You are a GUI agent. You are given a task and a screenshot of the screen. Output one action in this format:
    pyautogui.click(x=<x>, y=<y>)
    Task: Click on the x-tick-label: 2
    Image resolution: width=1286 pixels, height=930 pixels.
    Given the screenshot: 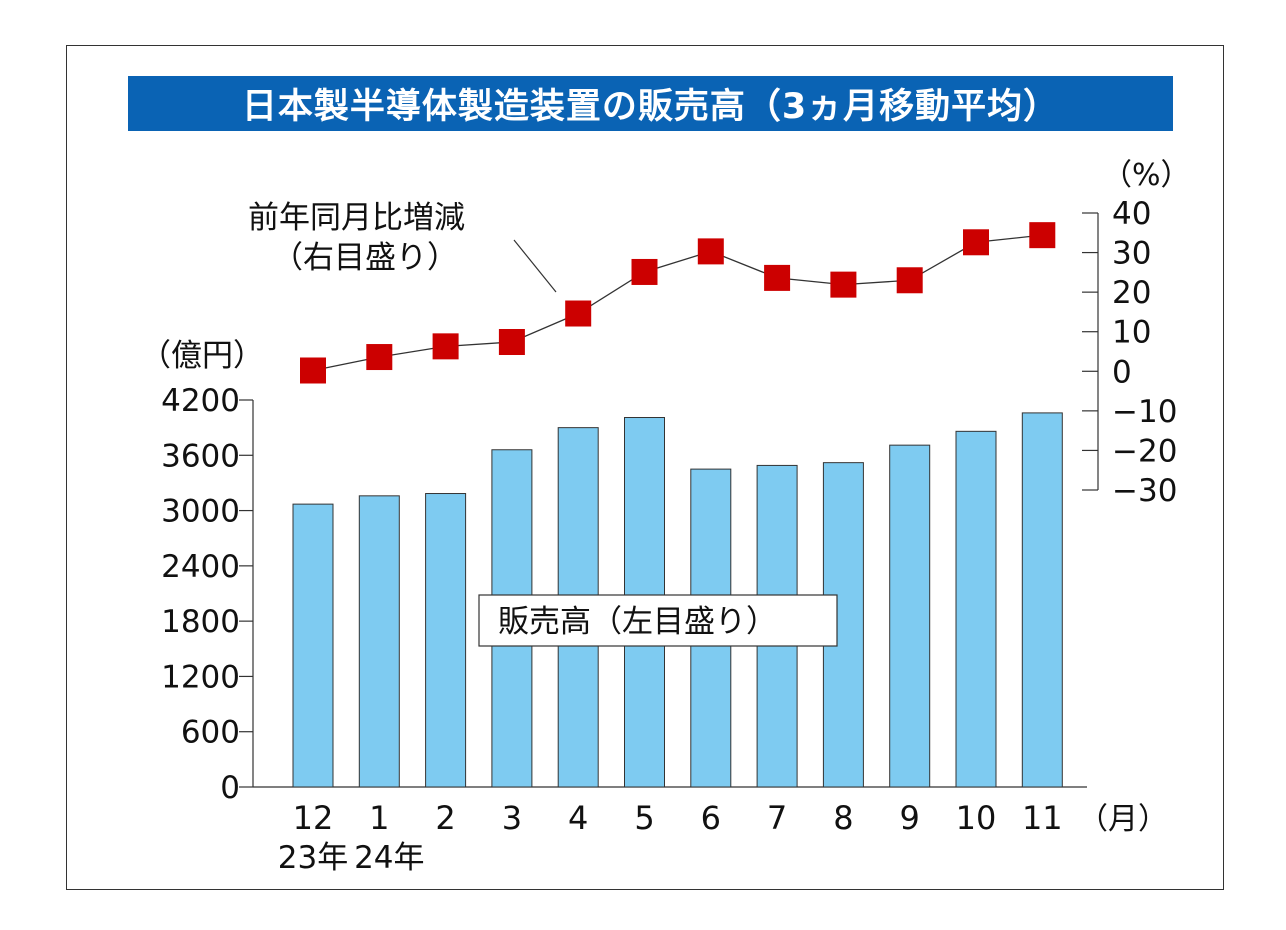 What is the action you would take?
    pyautogui.click(x=445, y=818)
    